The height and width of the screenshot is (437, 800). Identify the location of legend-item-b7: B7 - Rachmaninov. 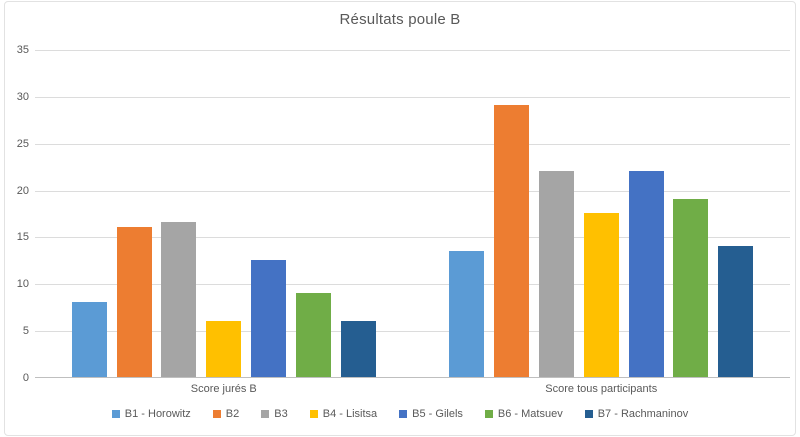
(636, 414).